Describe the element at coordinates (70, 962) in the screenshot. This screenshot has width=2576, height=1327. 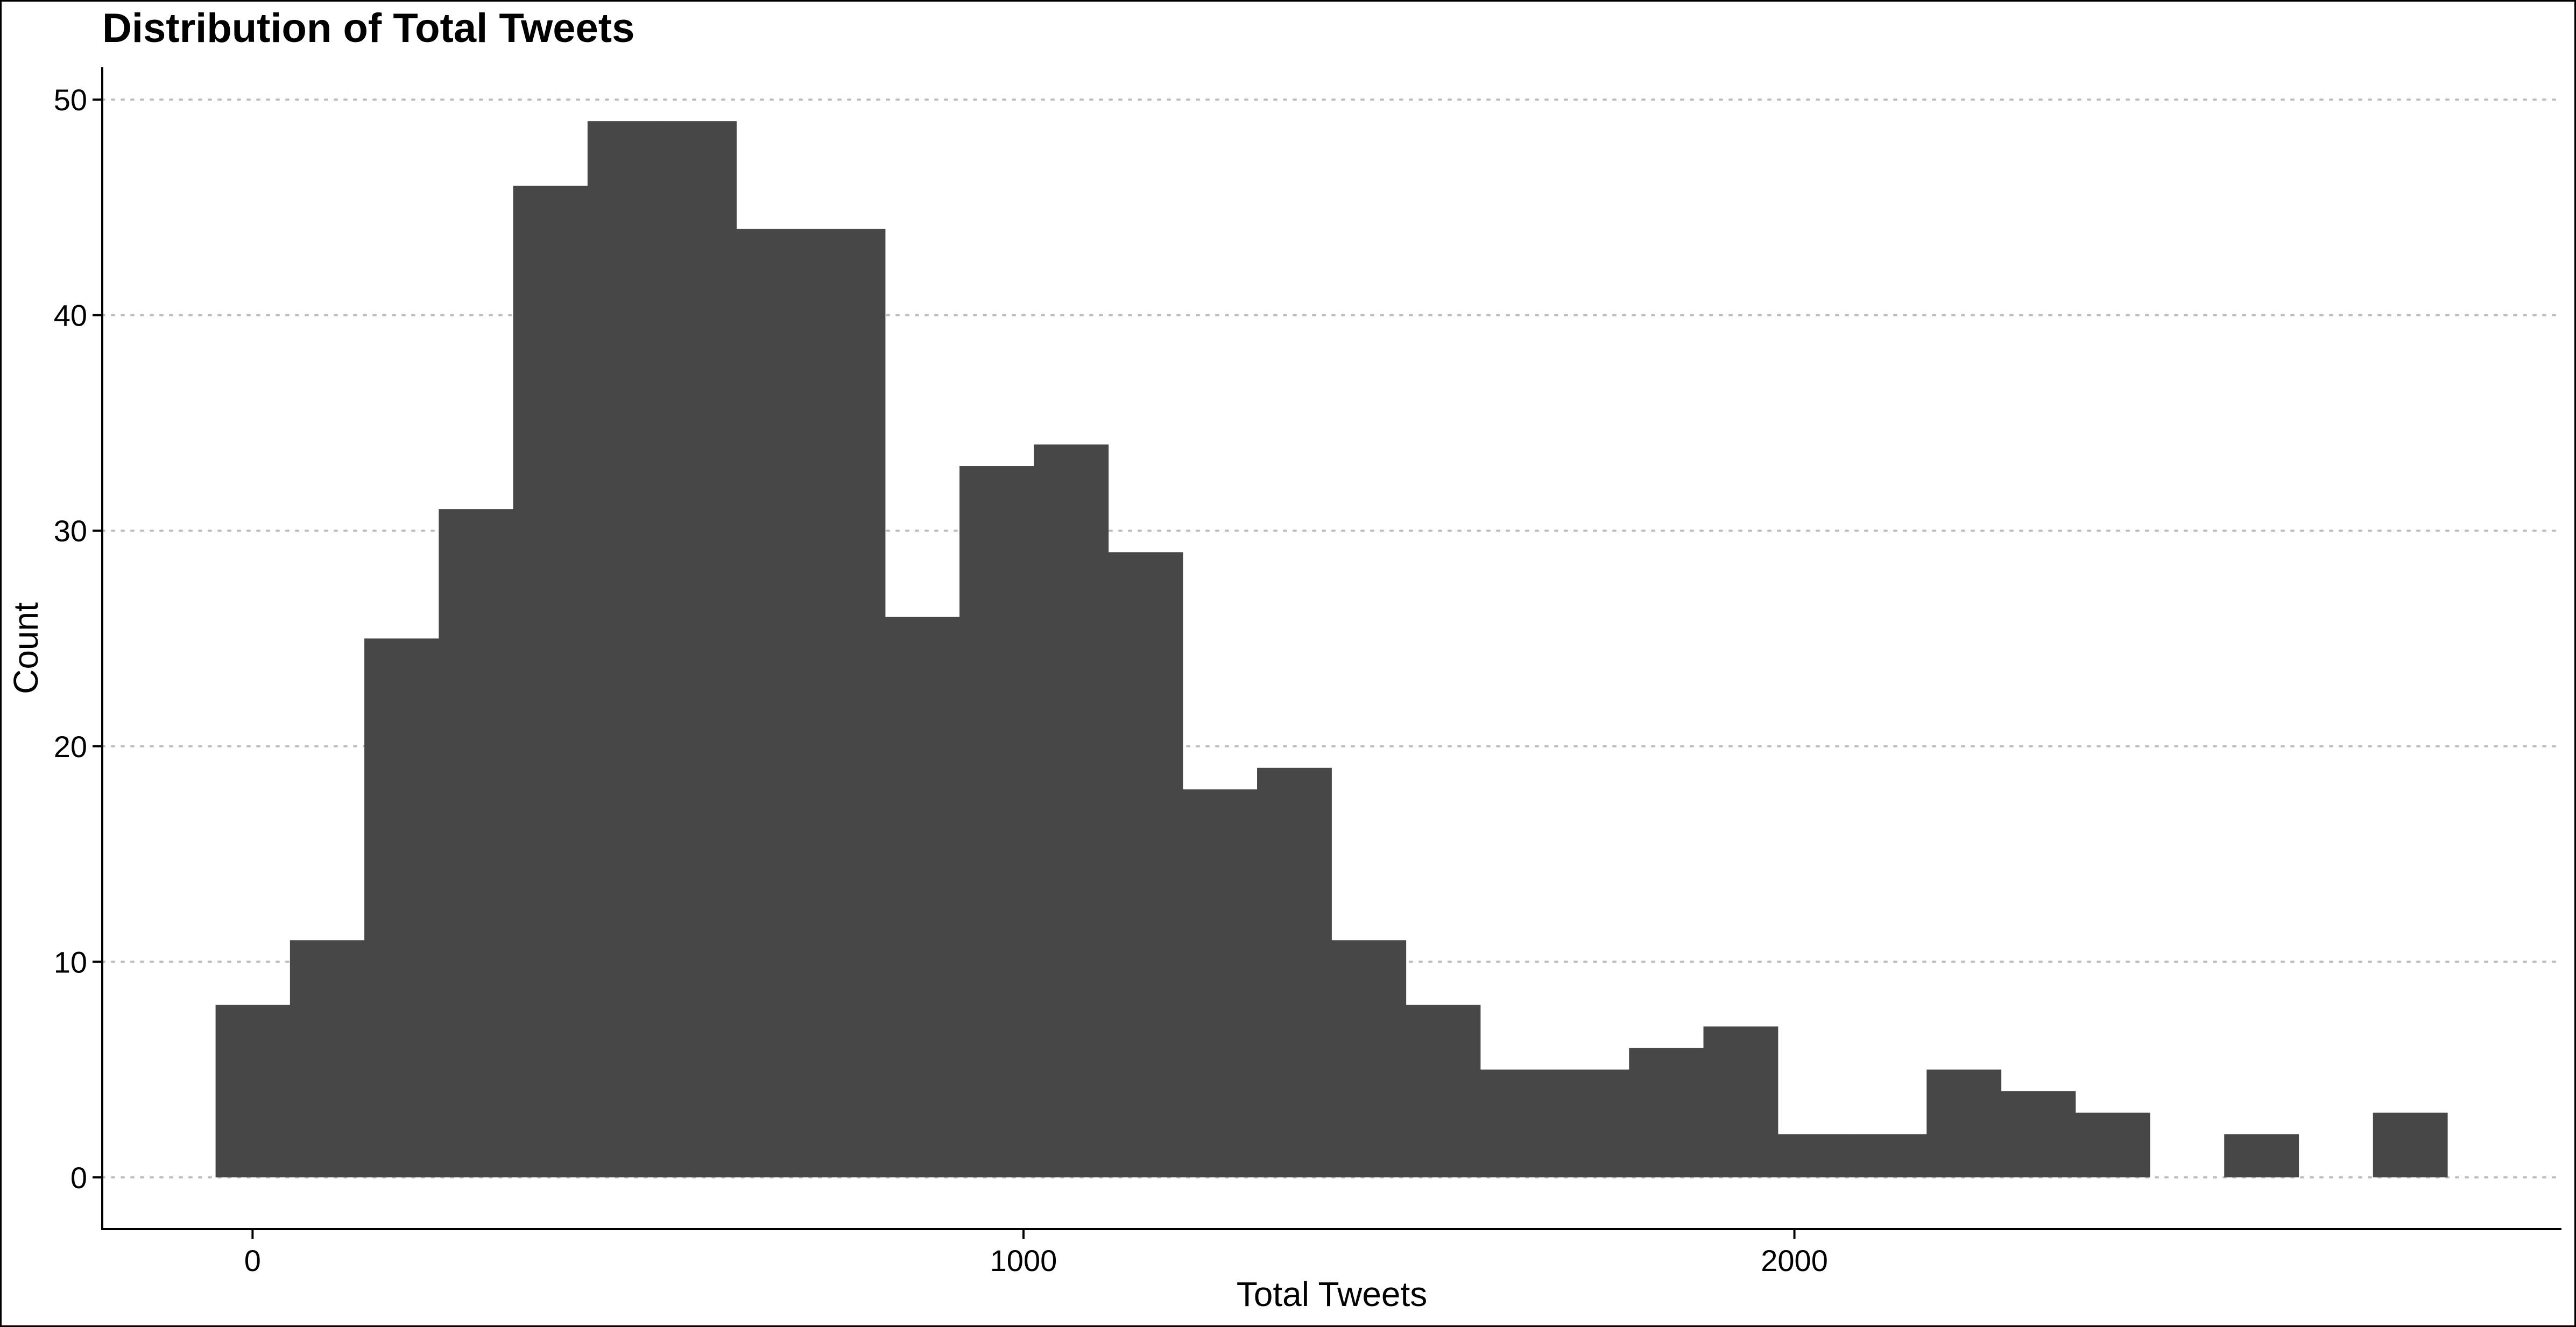
I see `y-tick-label-10: 10` at that location.